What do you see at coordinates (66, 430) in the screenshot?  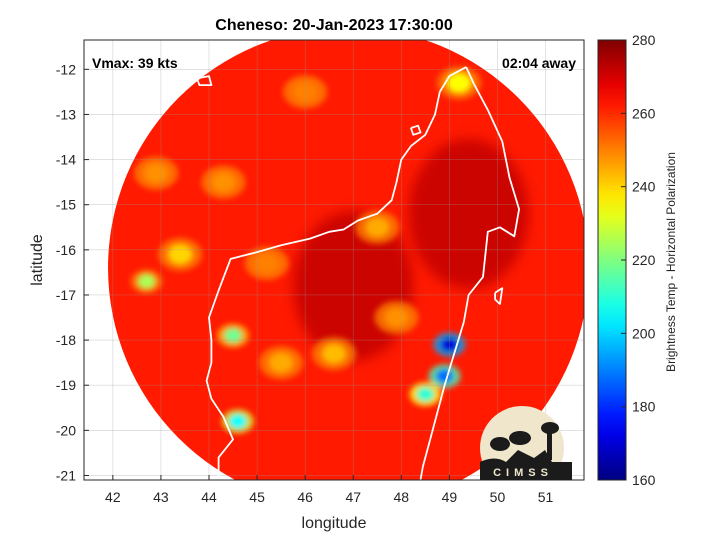 I see `y-tick-label: -20` at bounding box center [66, 430].